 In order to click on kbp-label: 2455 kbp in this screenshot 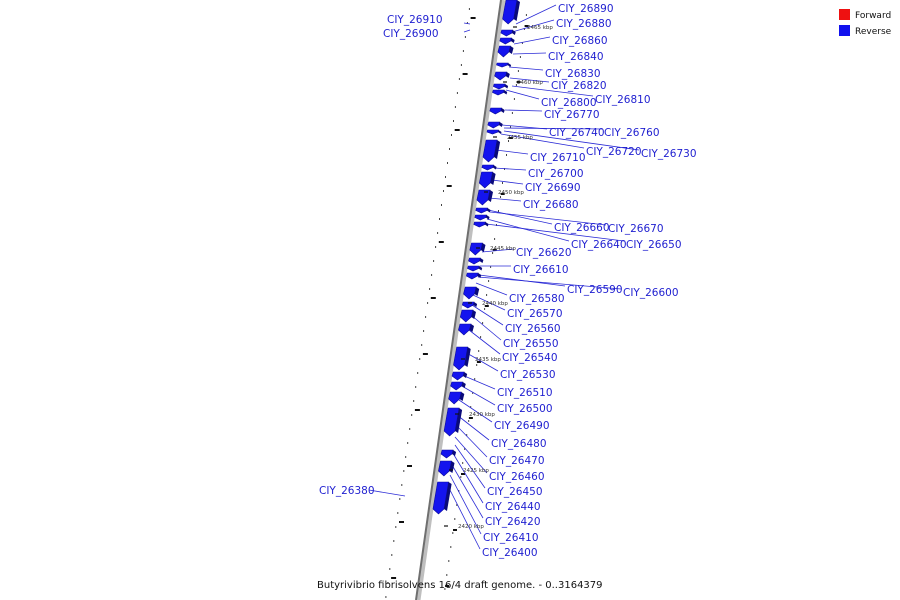, I will do `click(520, 138)`.